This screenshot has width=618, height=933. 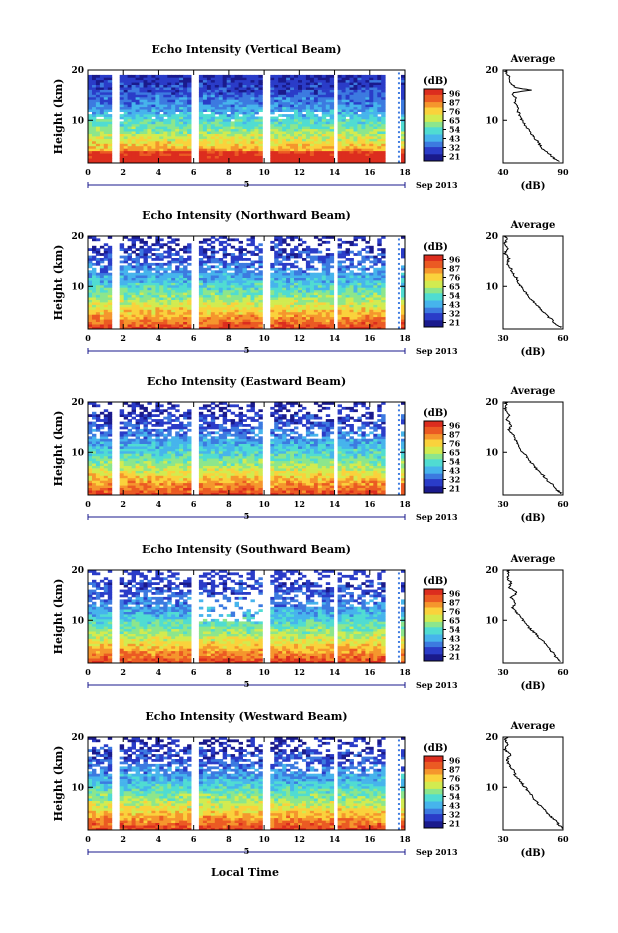 What do you see at coordinates (246, 716) in the screenshot?
I see `heatmap-title: Echo Intensity (Westward Beam)` at bounding box center [246, 716].